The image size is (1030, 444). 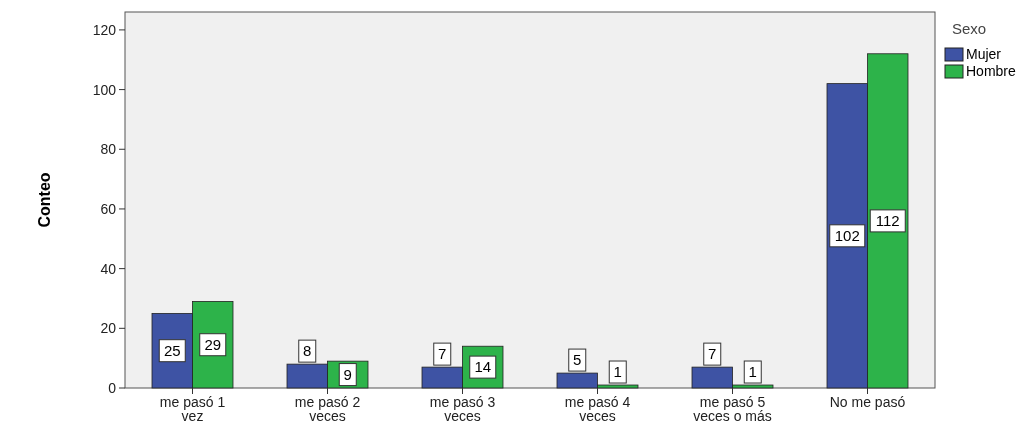 I want to click on data-label: 29, so click(x=213, y=344).